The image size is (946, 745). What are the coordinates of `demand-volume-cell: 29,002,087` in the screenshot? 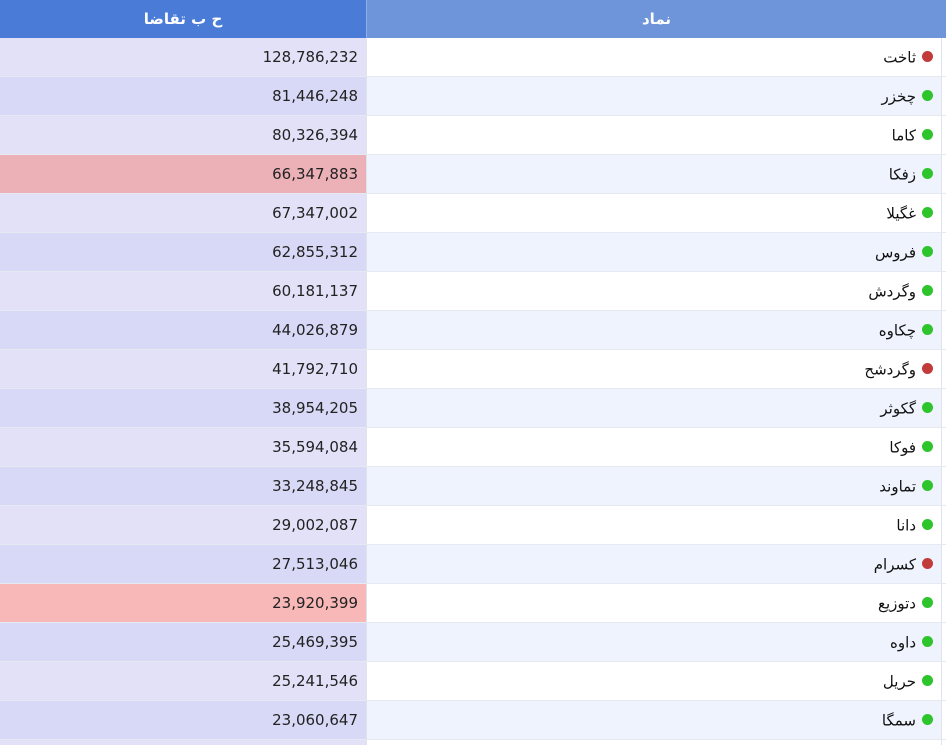 It's located at (183, 525).